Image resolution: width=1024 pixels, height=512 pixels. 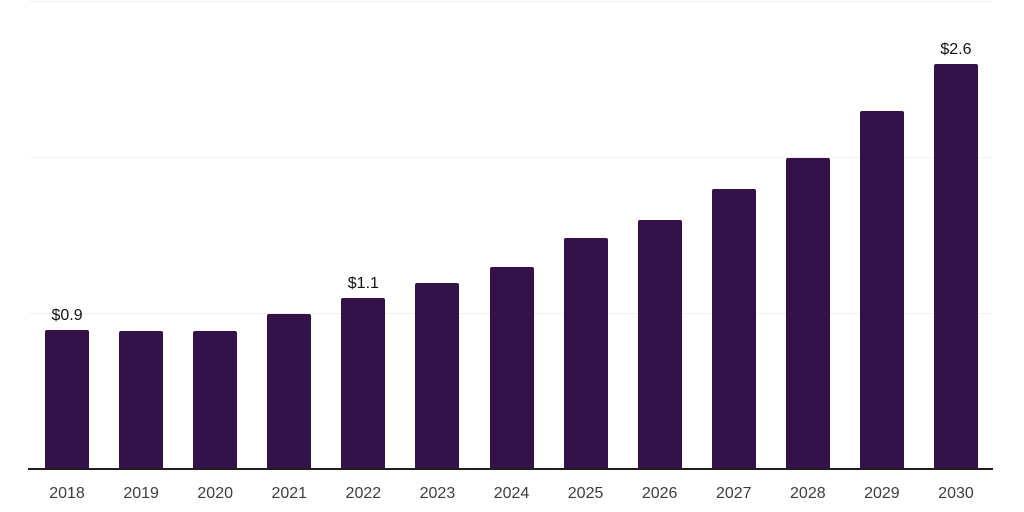 What do you see at coordinates (363, 384) in the screenshot?
I see `bar-2022` at bounding box center [363, 384].